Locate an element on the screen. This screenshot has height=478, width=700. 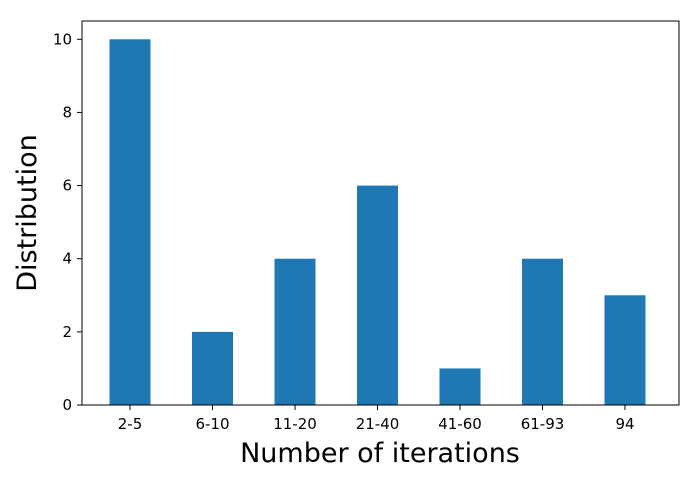
y-tick-label: 2 is located at coordinates (67, 332).